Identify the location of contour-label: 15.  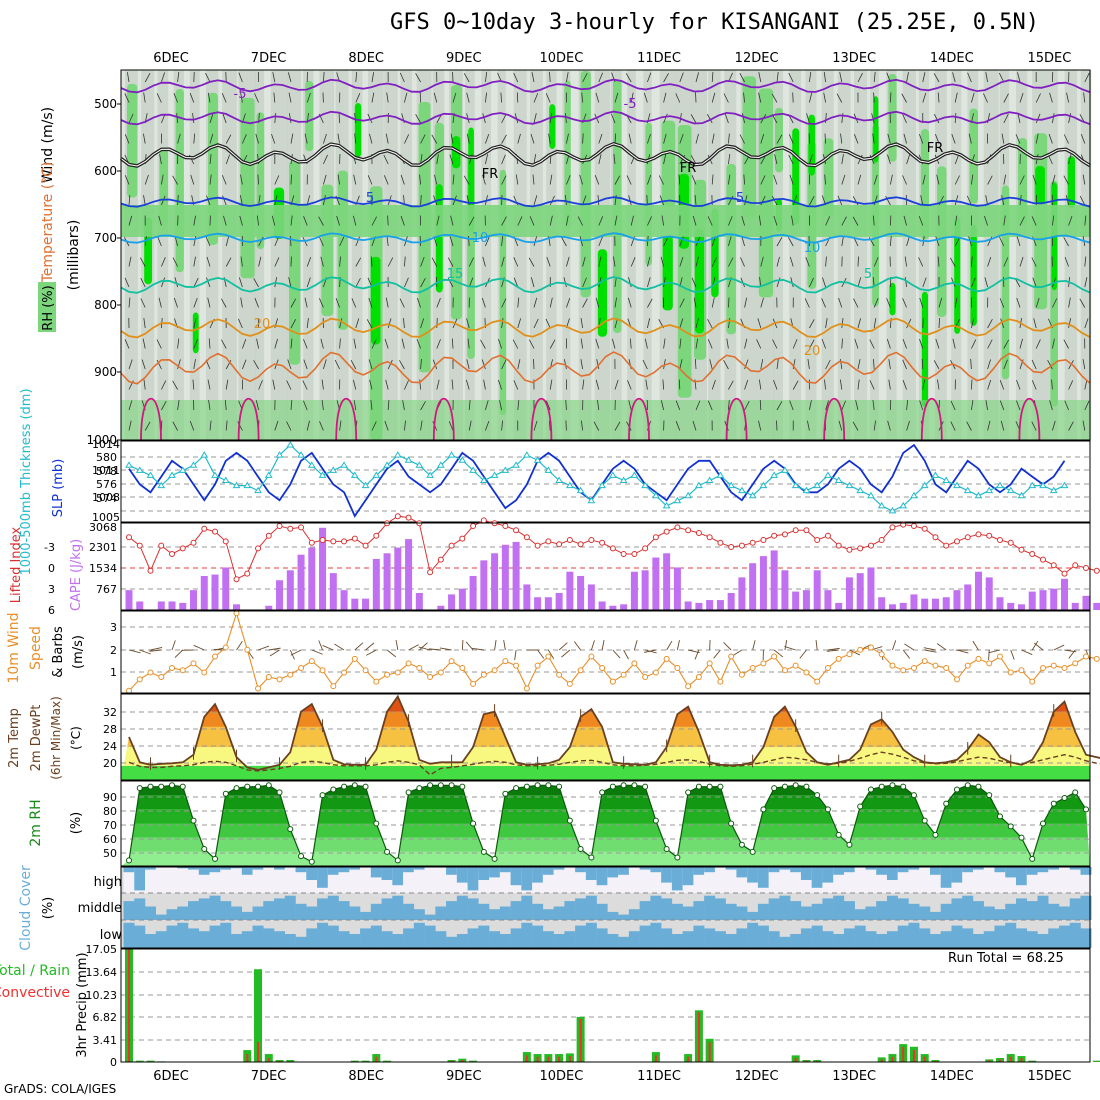
(455, 274).